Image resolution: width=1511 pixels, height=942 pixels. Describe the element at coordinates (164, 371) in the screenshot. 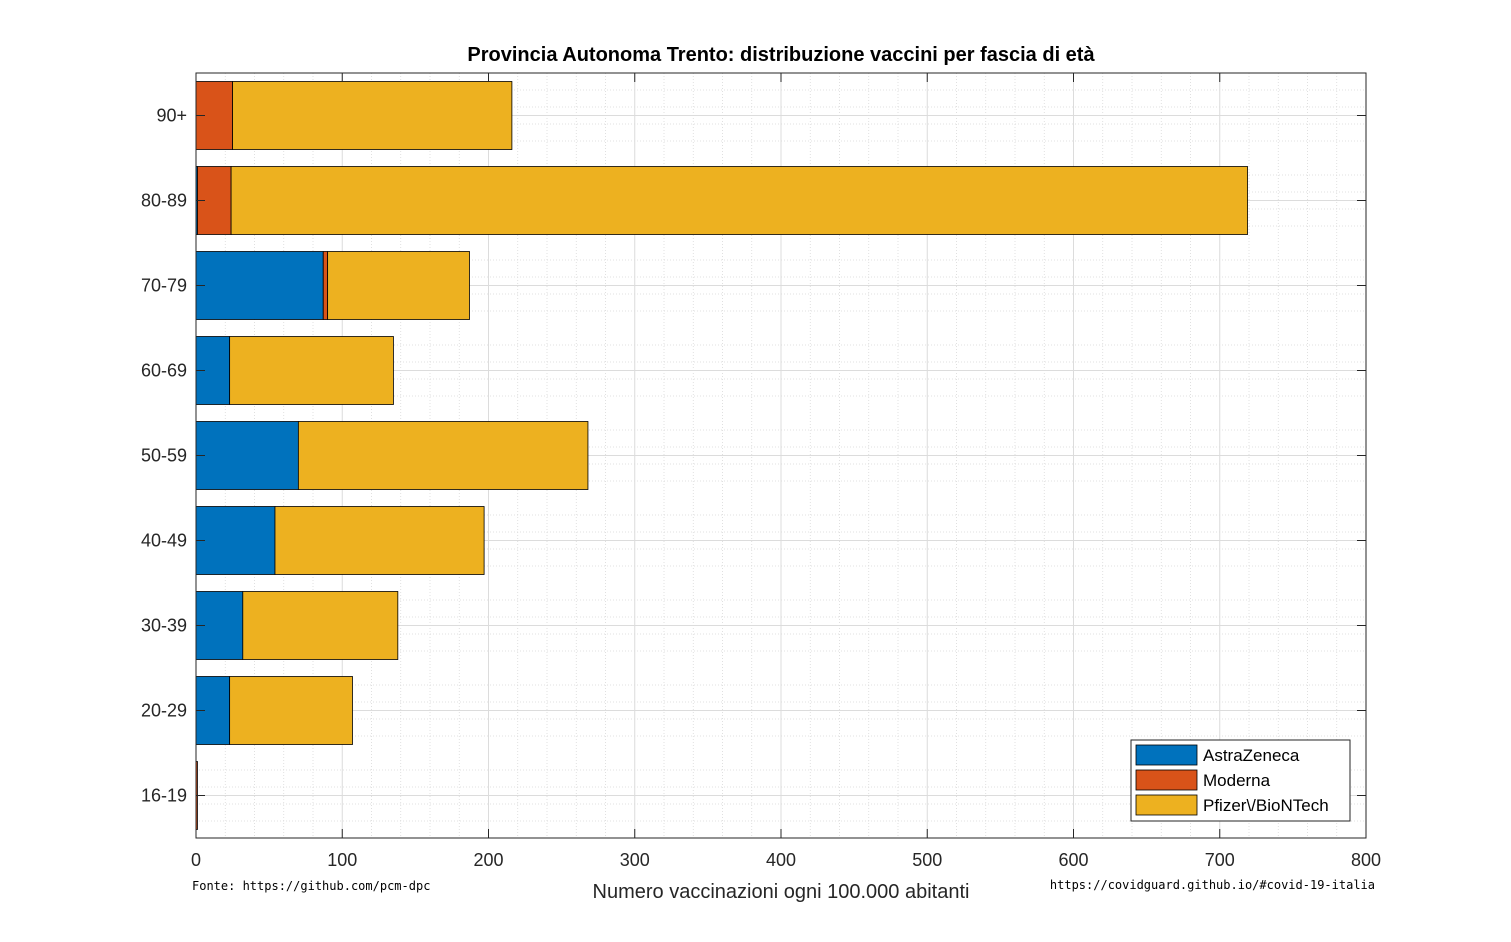

I see `y-tick-label: 60-69` at that location.